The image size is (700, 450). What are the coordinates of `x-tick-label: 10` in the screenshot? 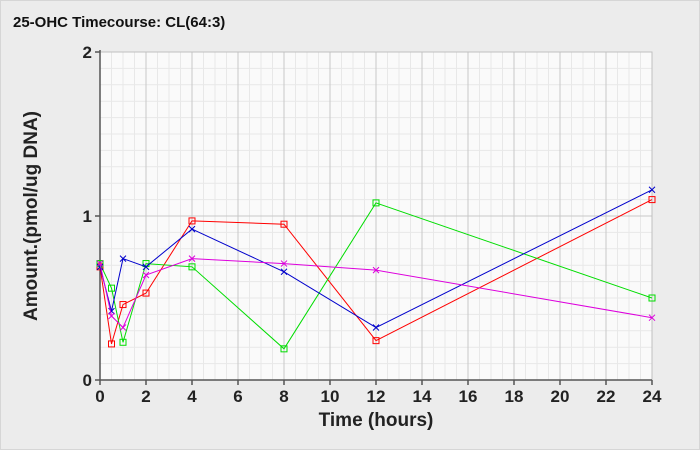 It's located at (330, 396).